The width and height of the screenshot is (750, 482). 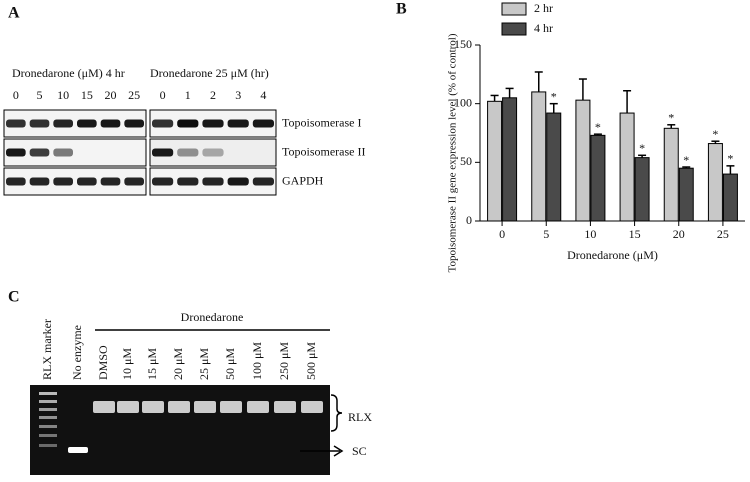 What do you see at coordinates (14, 13) in the screenshot?
I see `panel-label: A` at bounding box center [14, 13].